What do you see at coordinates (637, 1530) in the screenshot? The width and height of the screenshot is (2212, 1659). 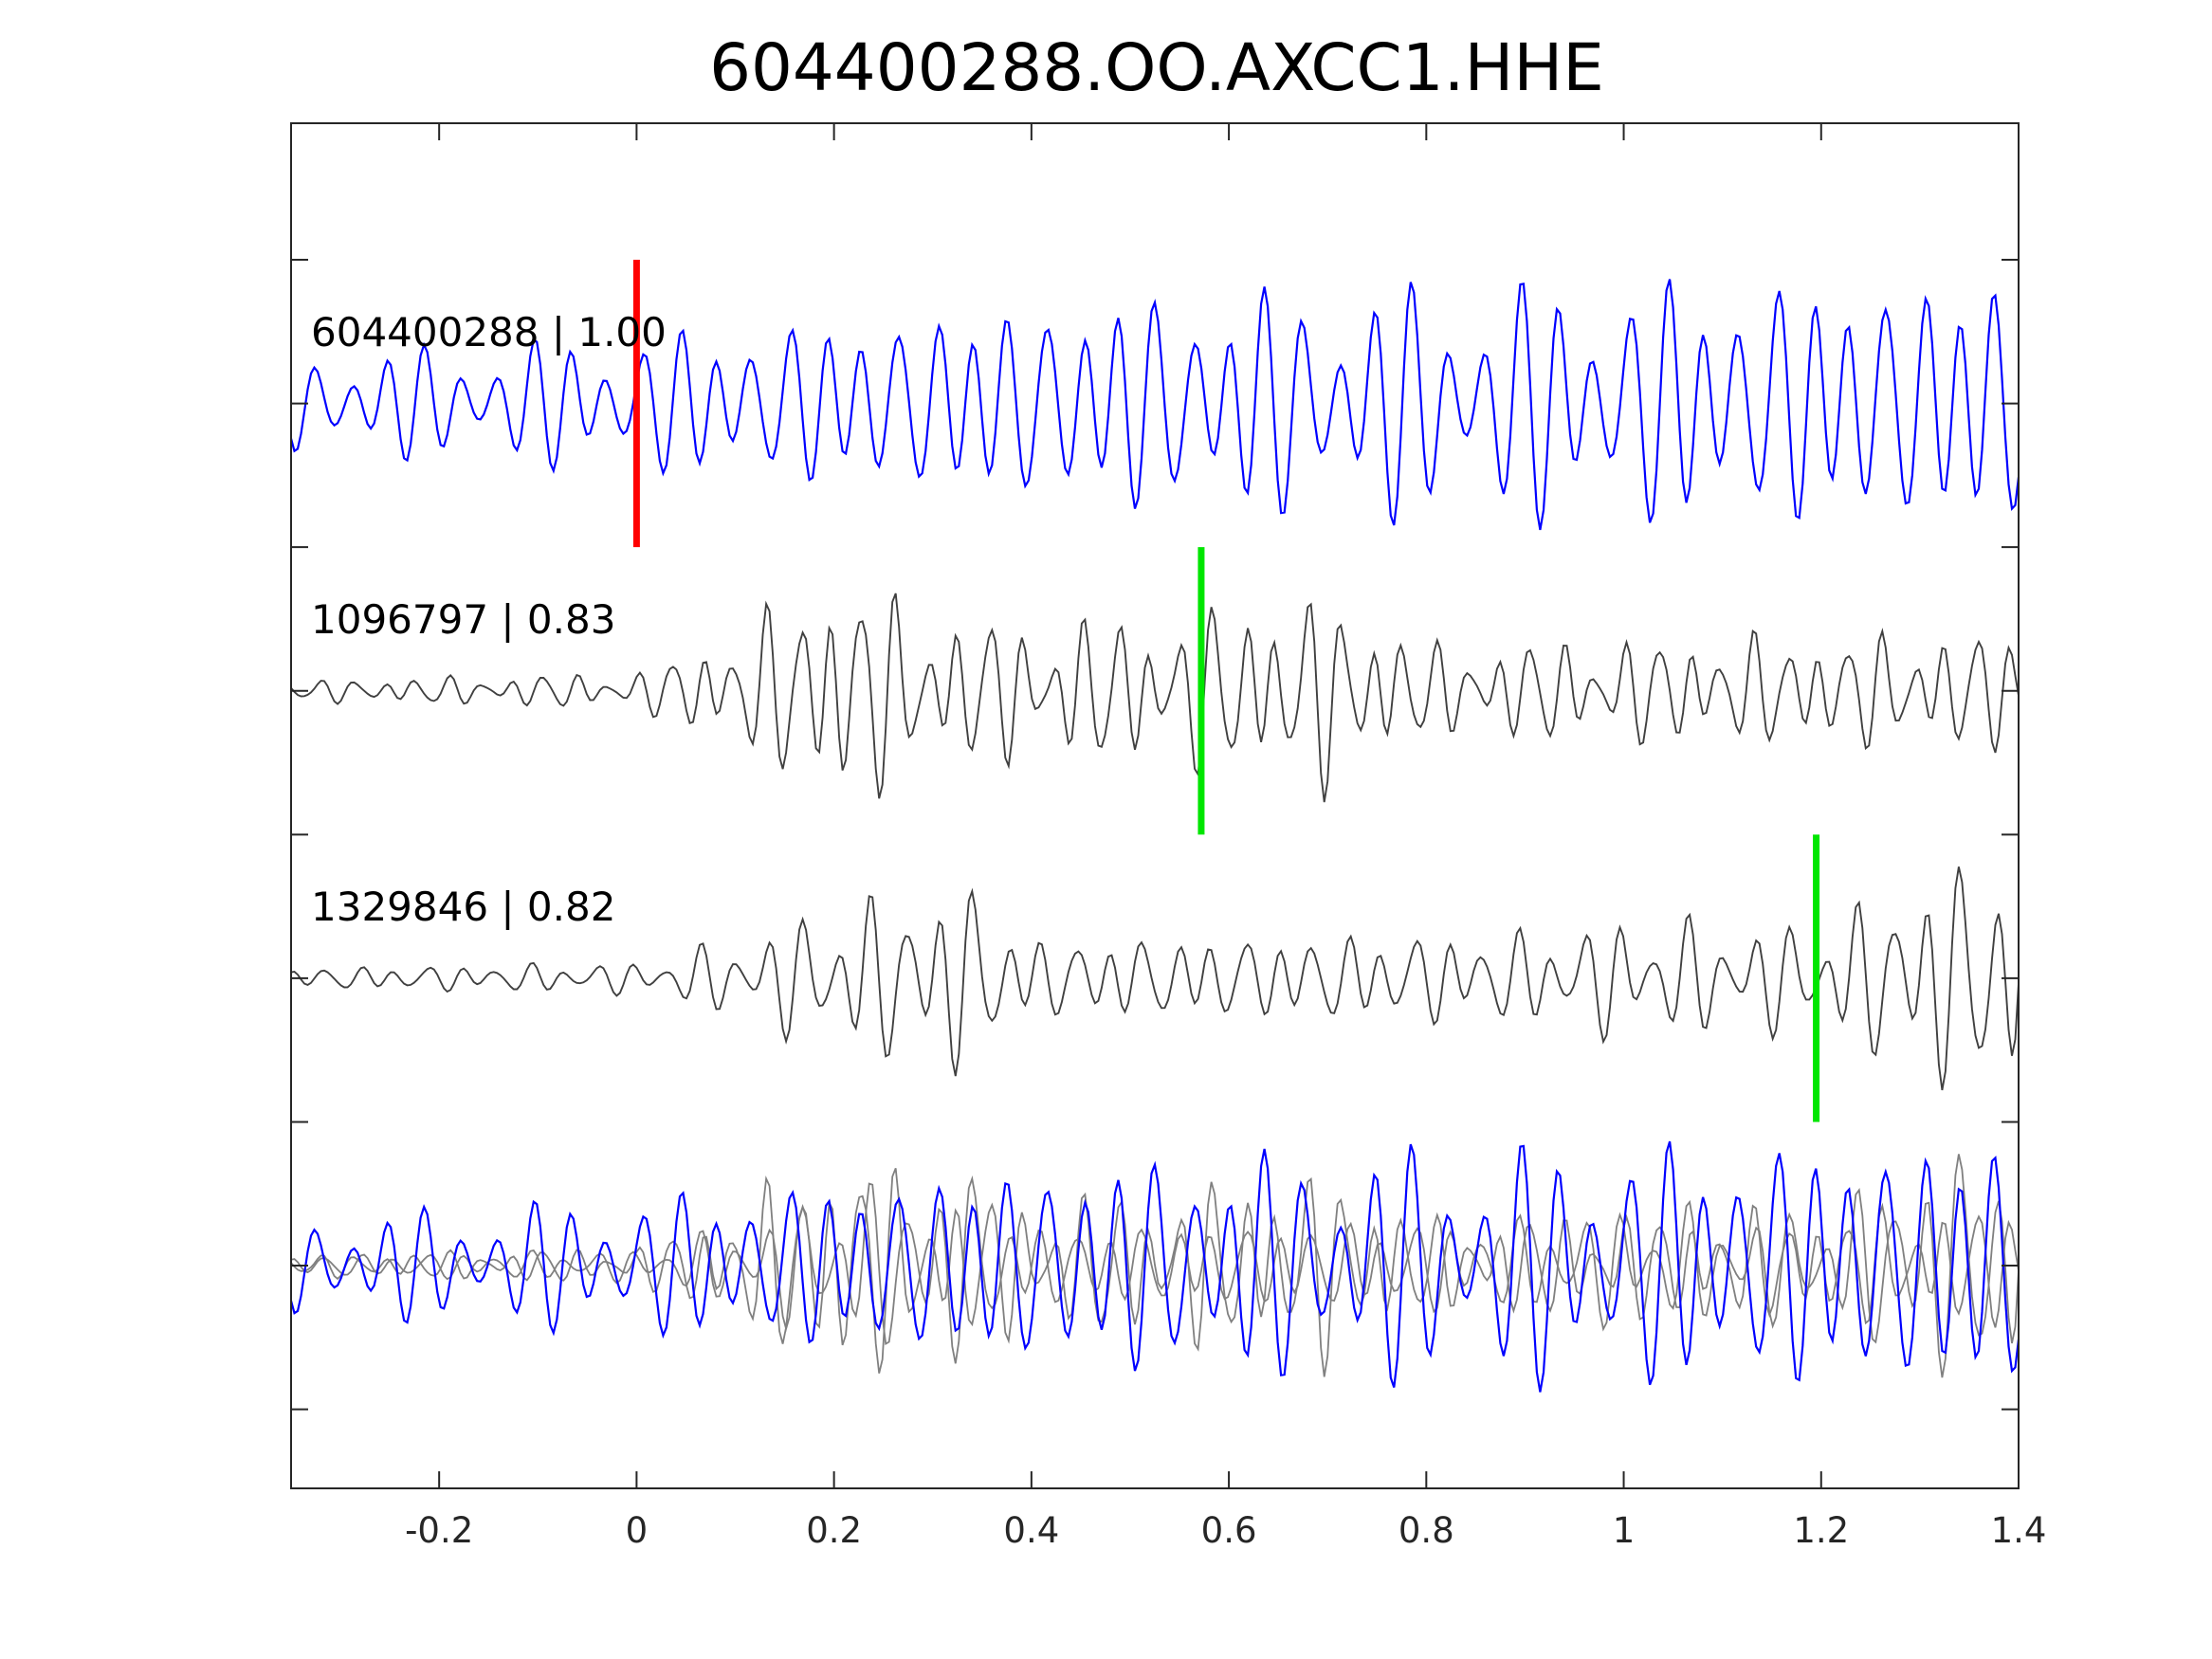 I see `x-tick-label-1: 0` at bounding box center [637, 1530].